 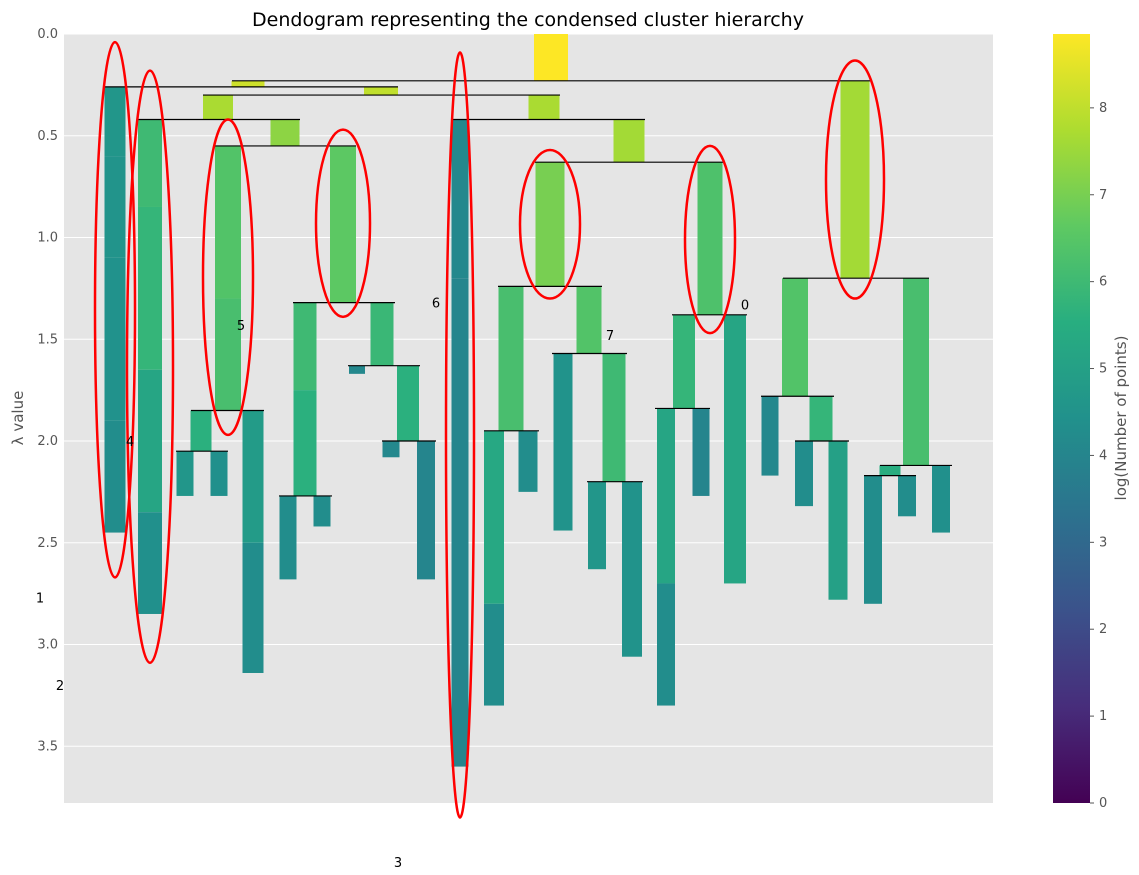 What do you see at coordinates (745, 306) in the screenshot?
I see `cluster-label-0: 0` at bounding box center [745, 306].